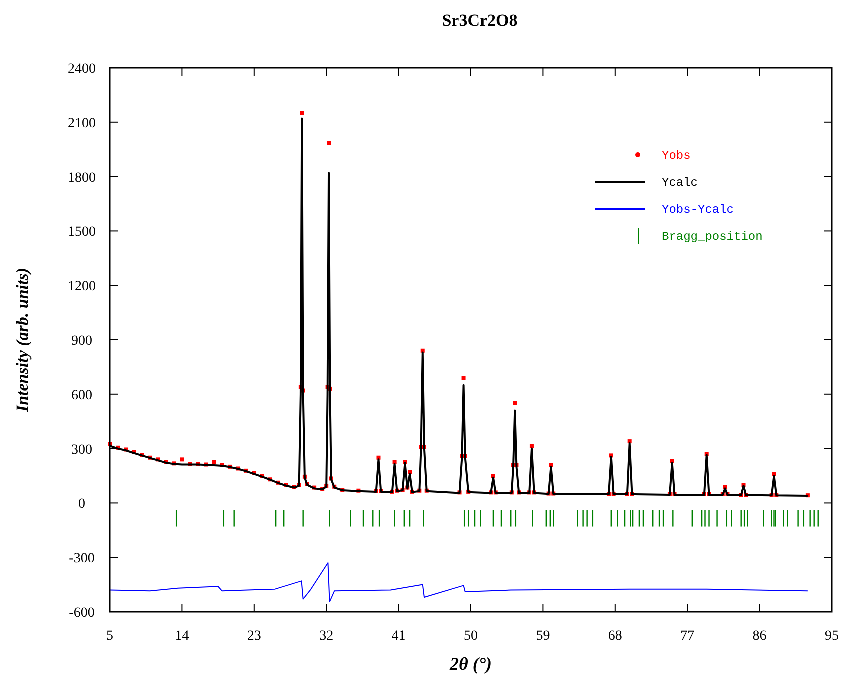 The height and width of the screenshot is (680, 845). Describe the element at coordinates (399, 636) in the screenshot. I see `x-tick-label: 41` at that location.